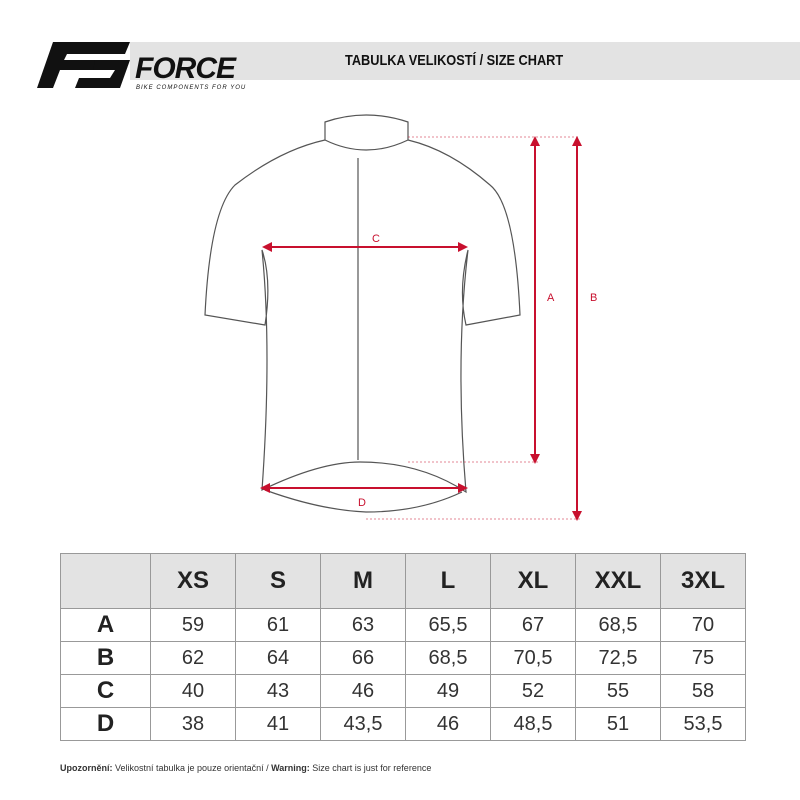  Describe the element at coordinates (105, 691) in the screenshot. I see `row-label: C` at that location.